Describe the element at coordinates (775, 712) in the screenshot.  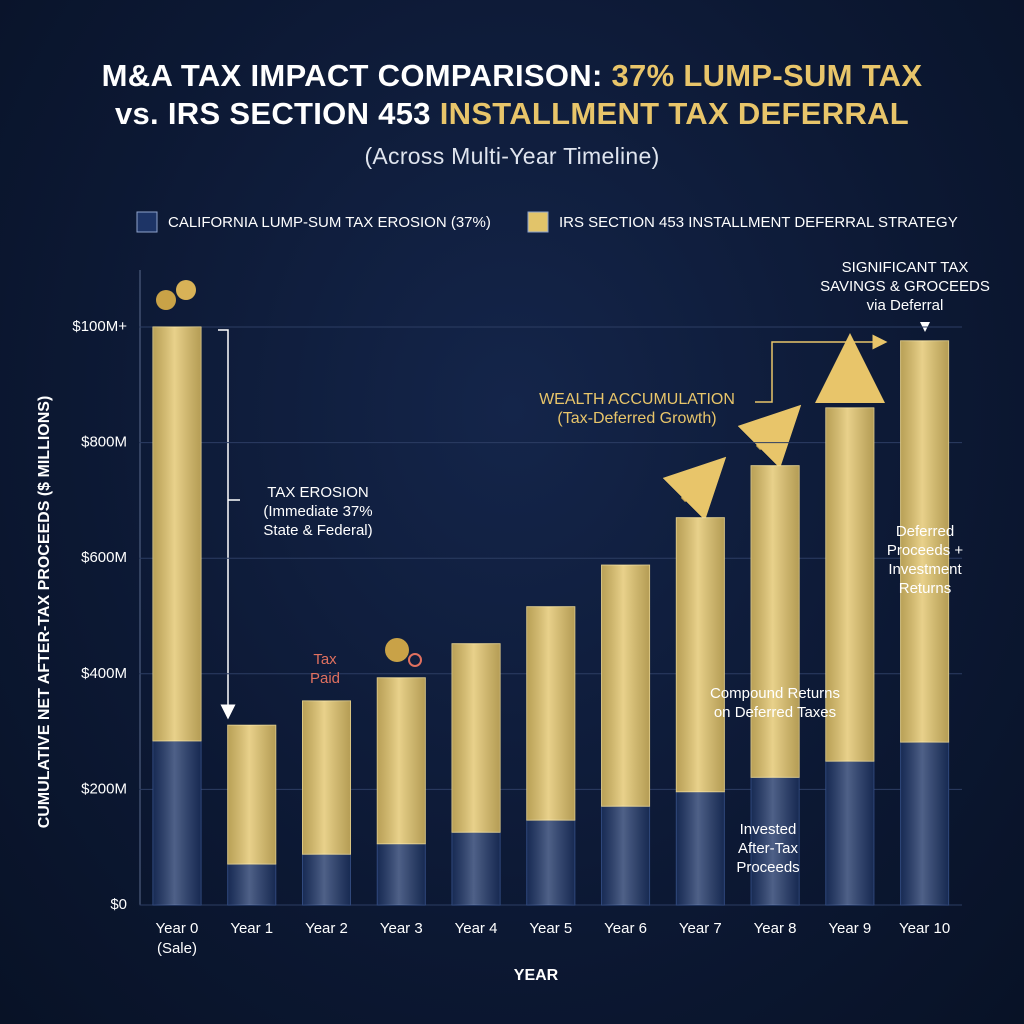
I see `annotation-line: on Deferred Taxes` at that location.